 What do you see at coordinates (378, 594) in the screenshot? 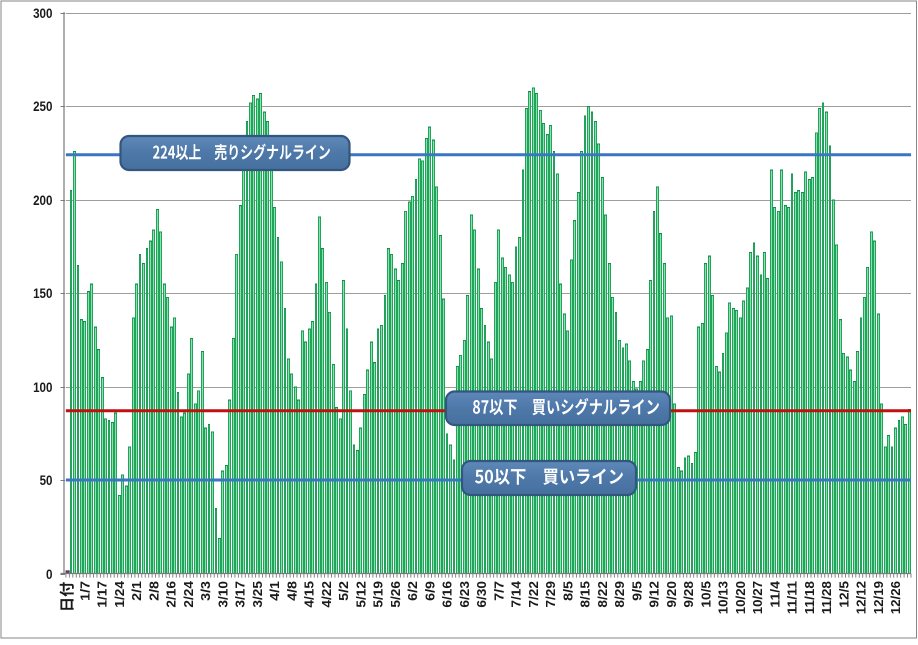
I see `svg-text: 5/19` at bounding box center [378, 594].